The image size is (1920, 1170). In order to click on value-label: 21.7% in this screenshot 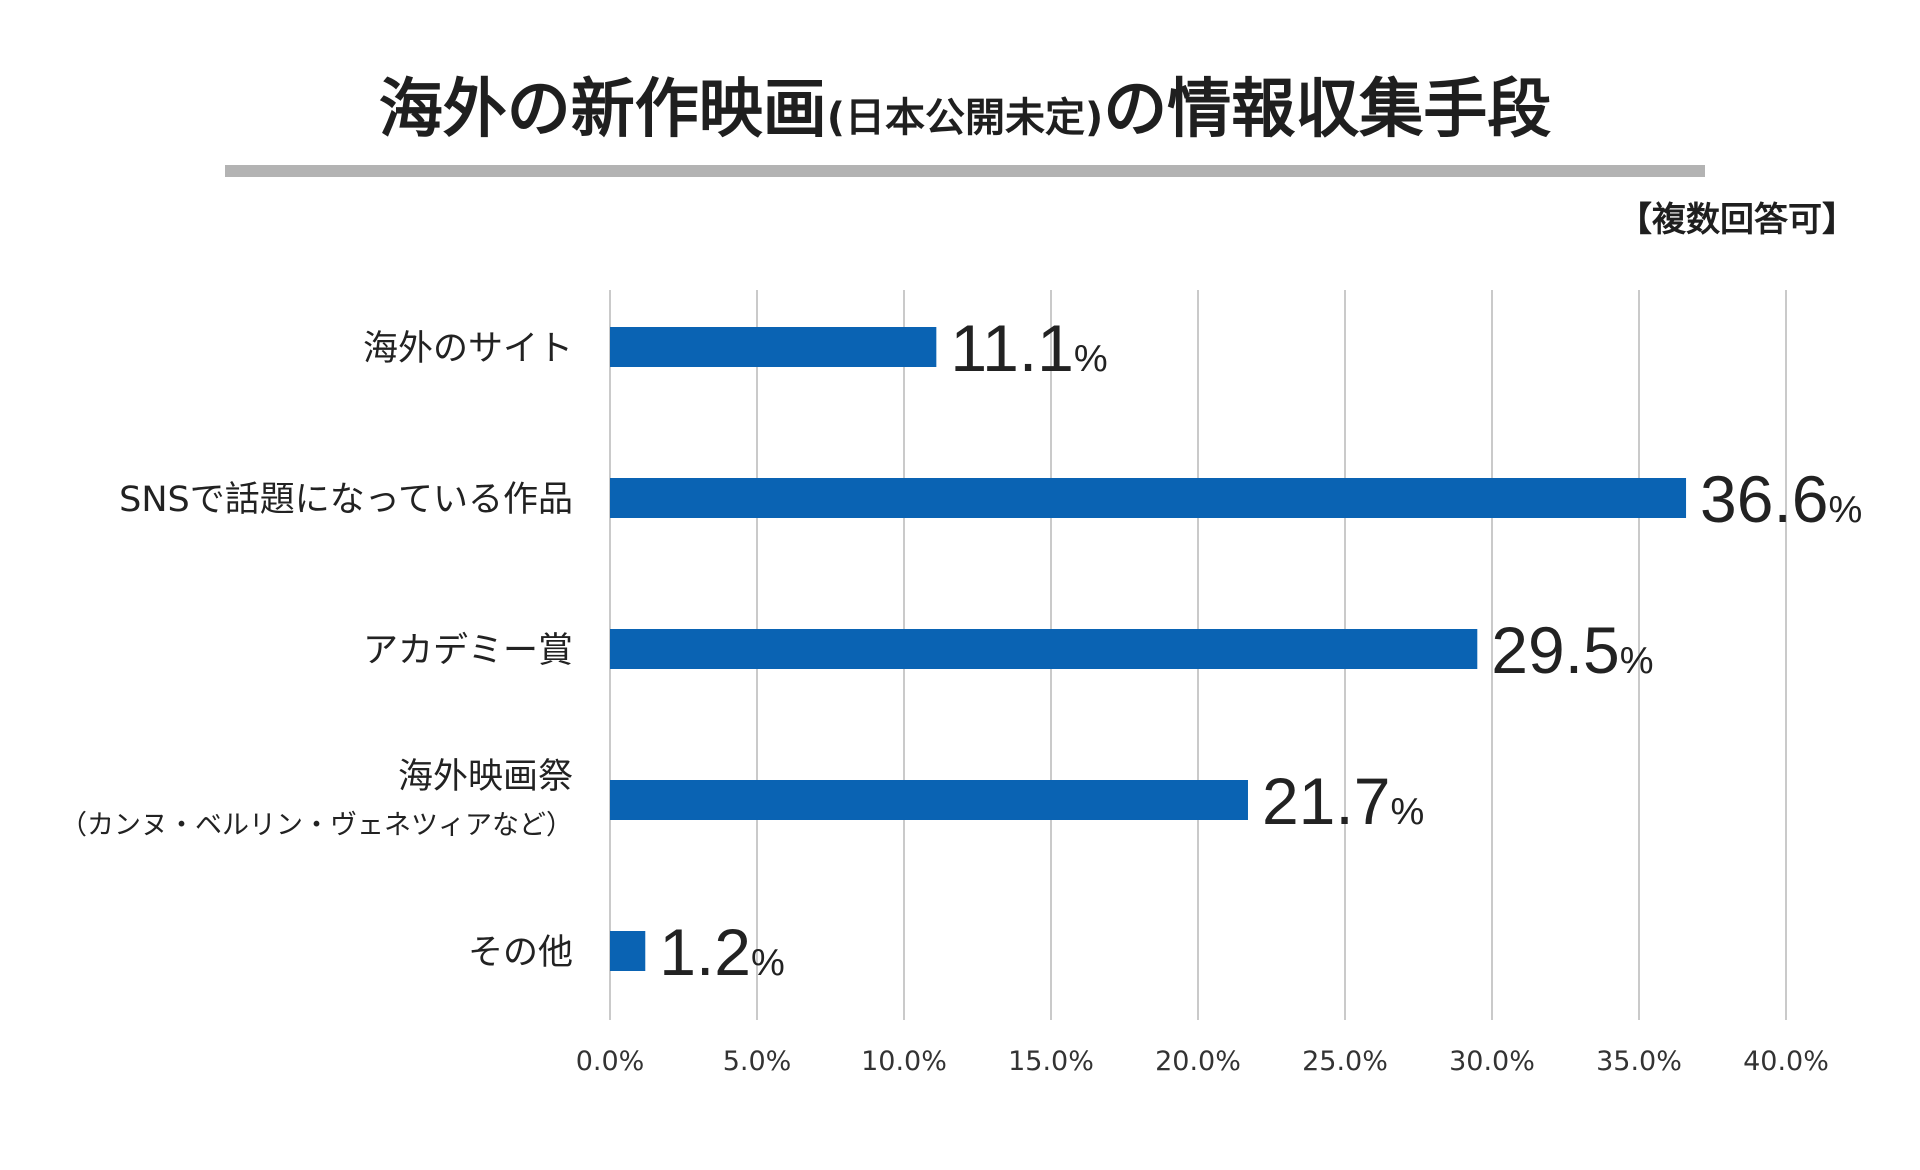, I will do `click(1343, 801)`.